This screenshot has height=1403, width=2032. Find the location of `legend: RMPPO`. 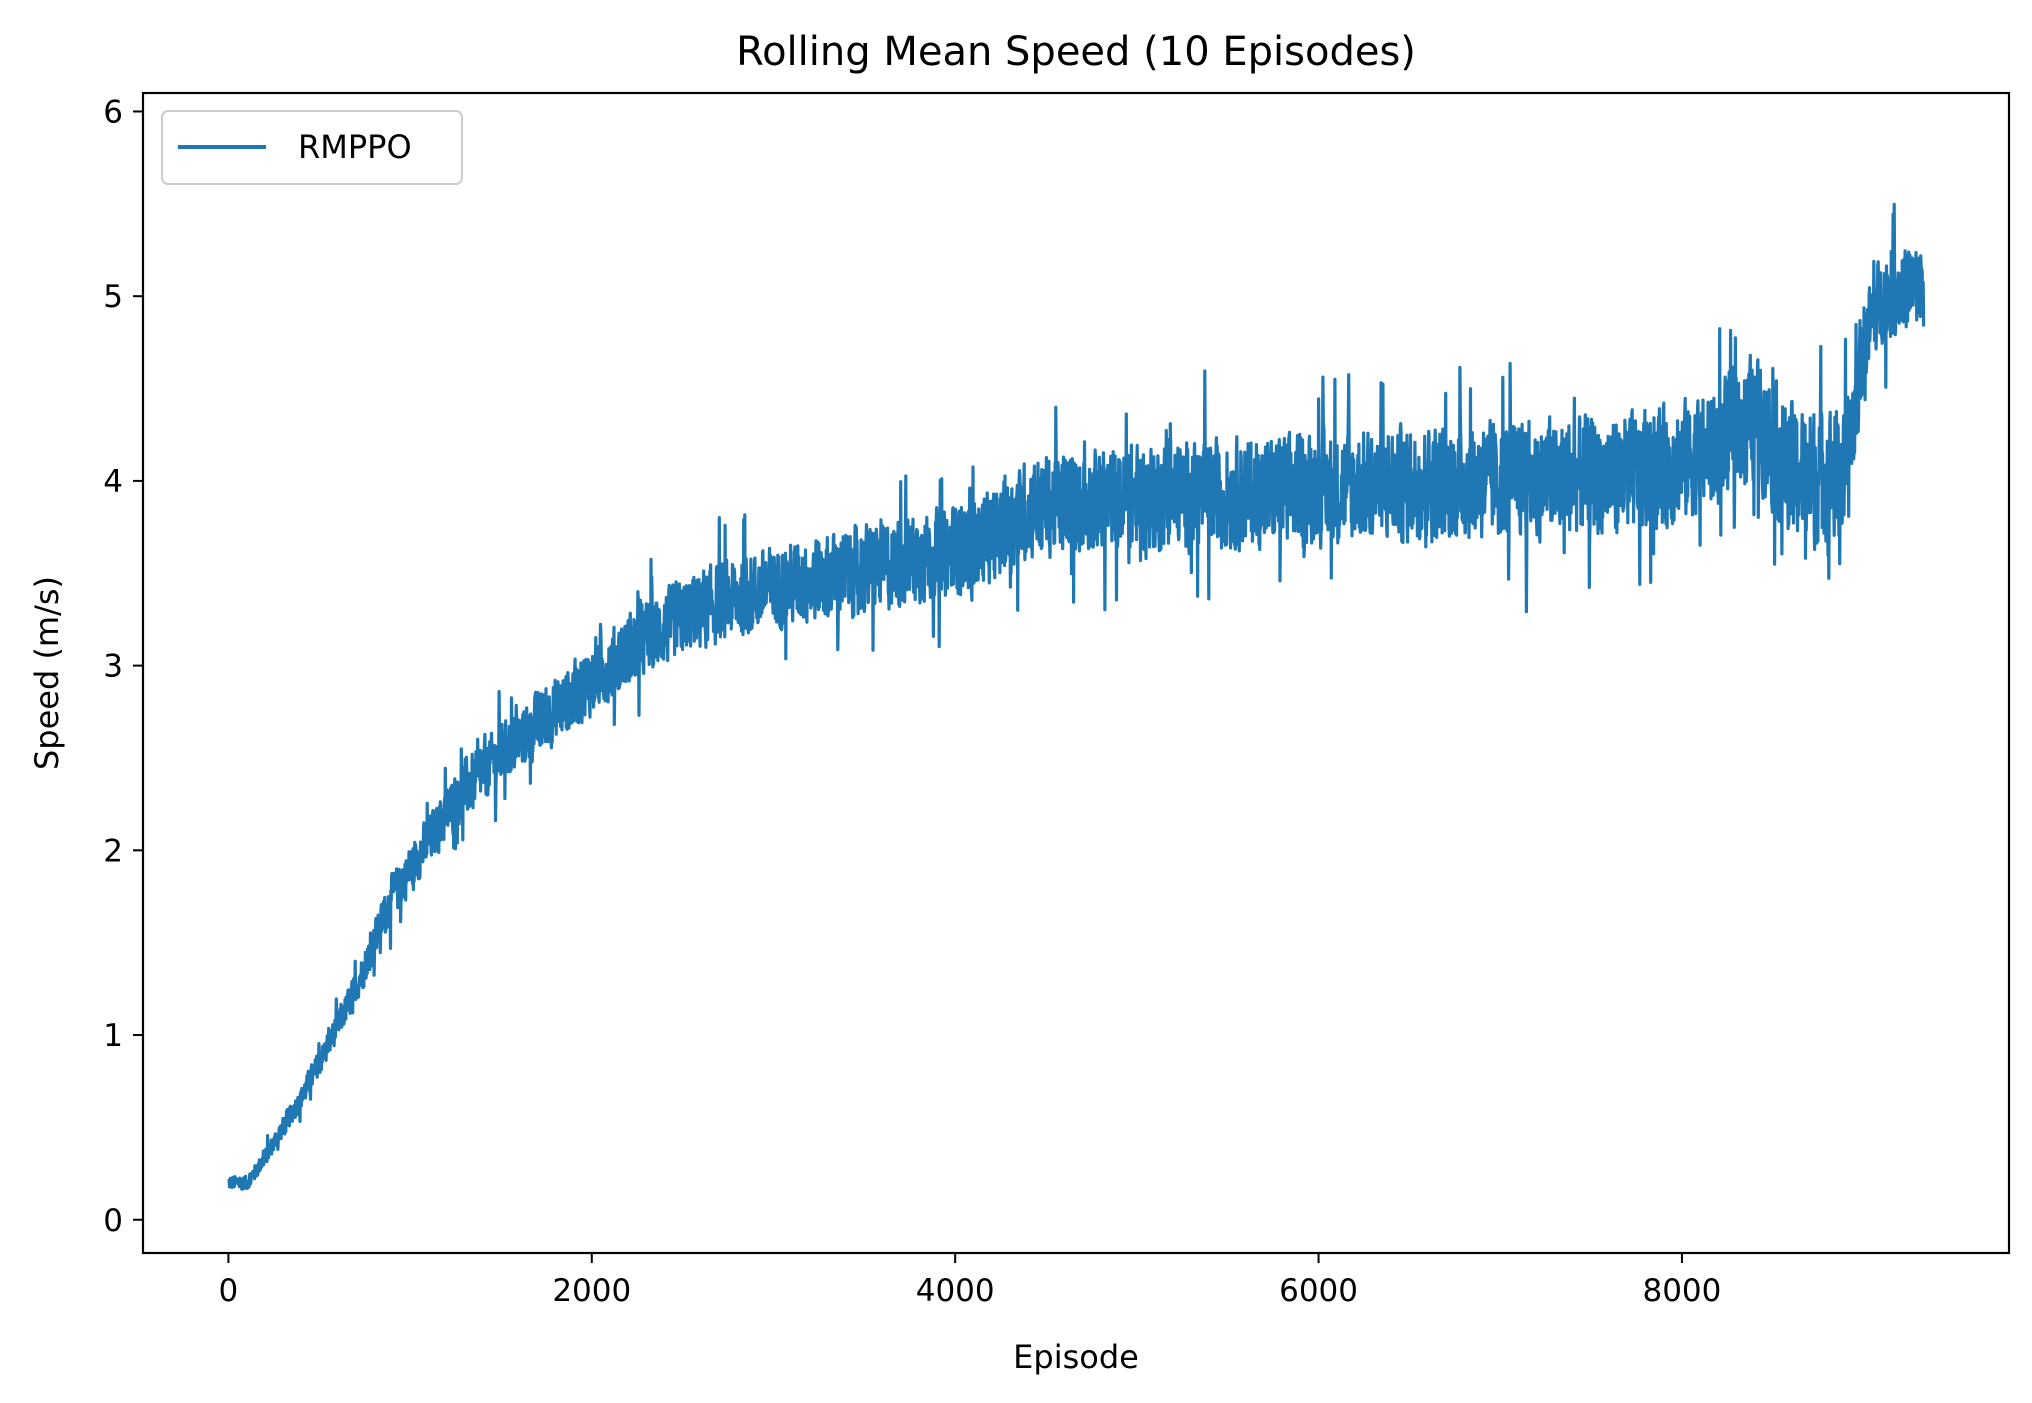

legend: RMPPO is located at coordinates (312, 147).